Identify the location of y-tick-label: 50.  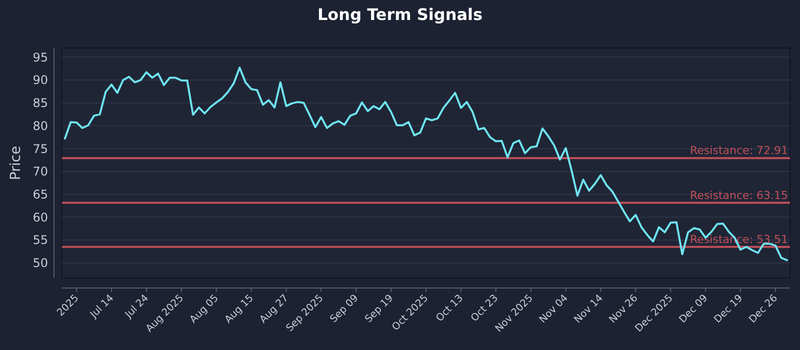
(40, 263).